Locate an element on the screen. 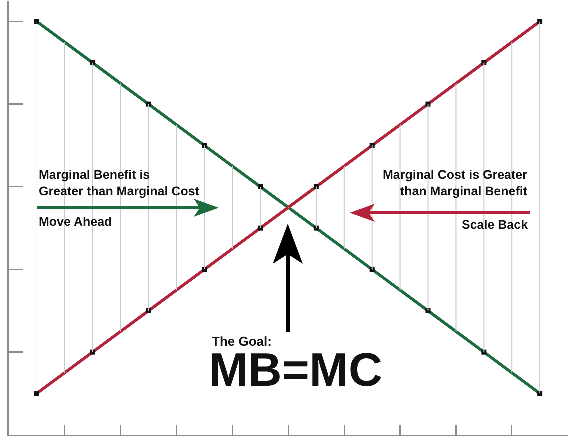 The width and height of the screenshot is (576, 440). annotation: Marginal Cost is Greater than Marginal Benefit is located at coordinates (455, 183).